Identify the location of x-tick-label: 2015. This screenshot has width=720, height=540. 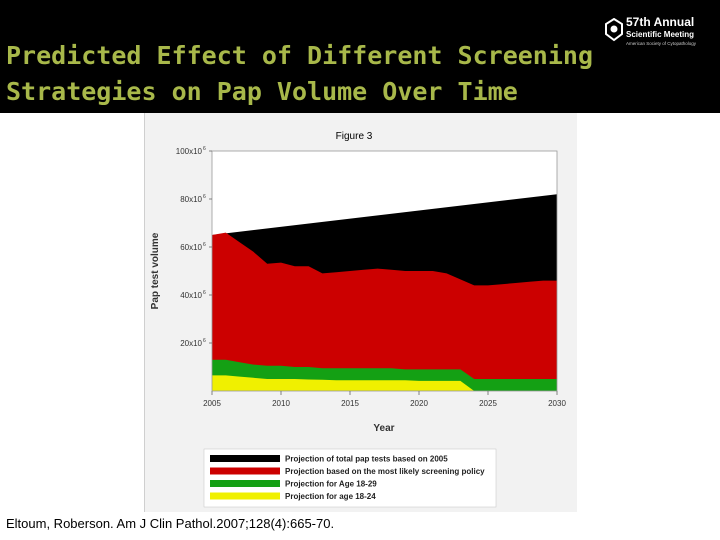
(350, 403).